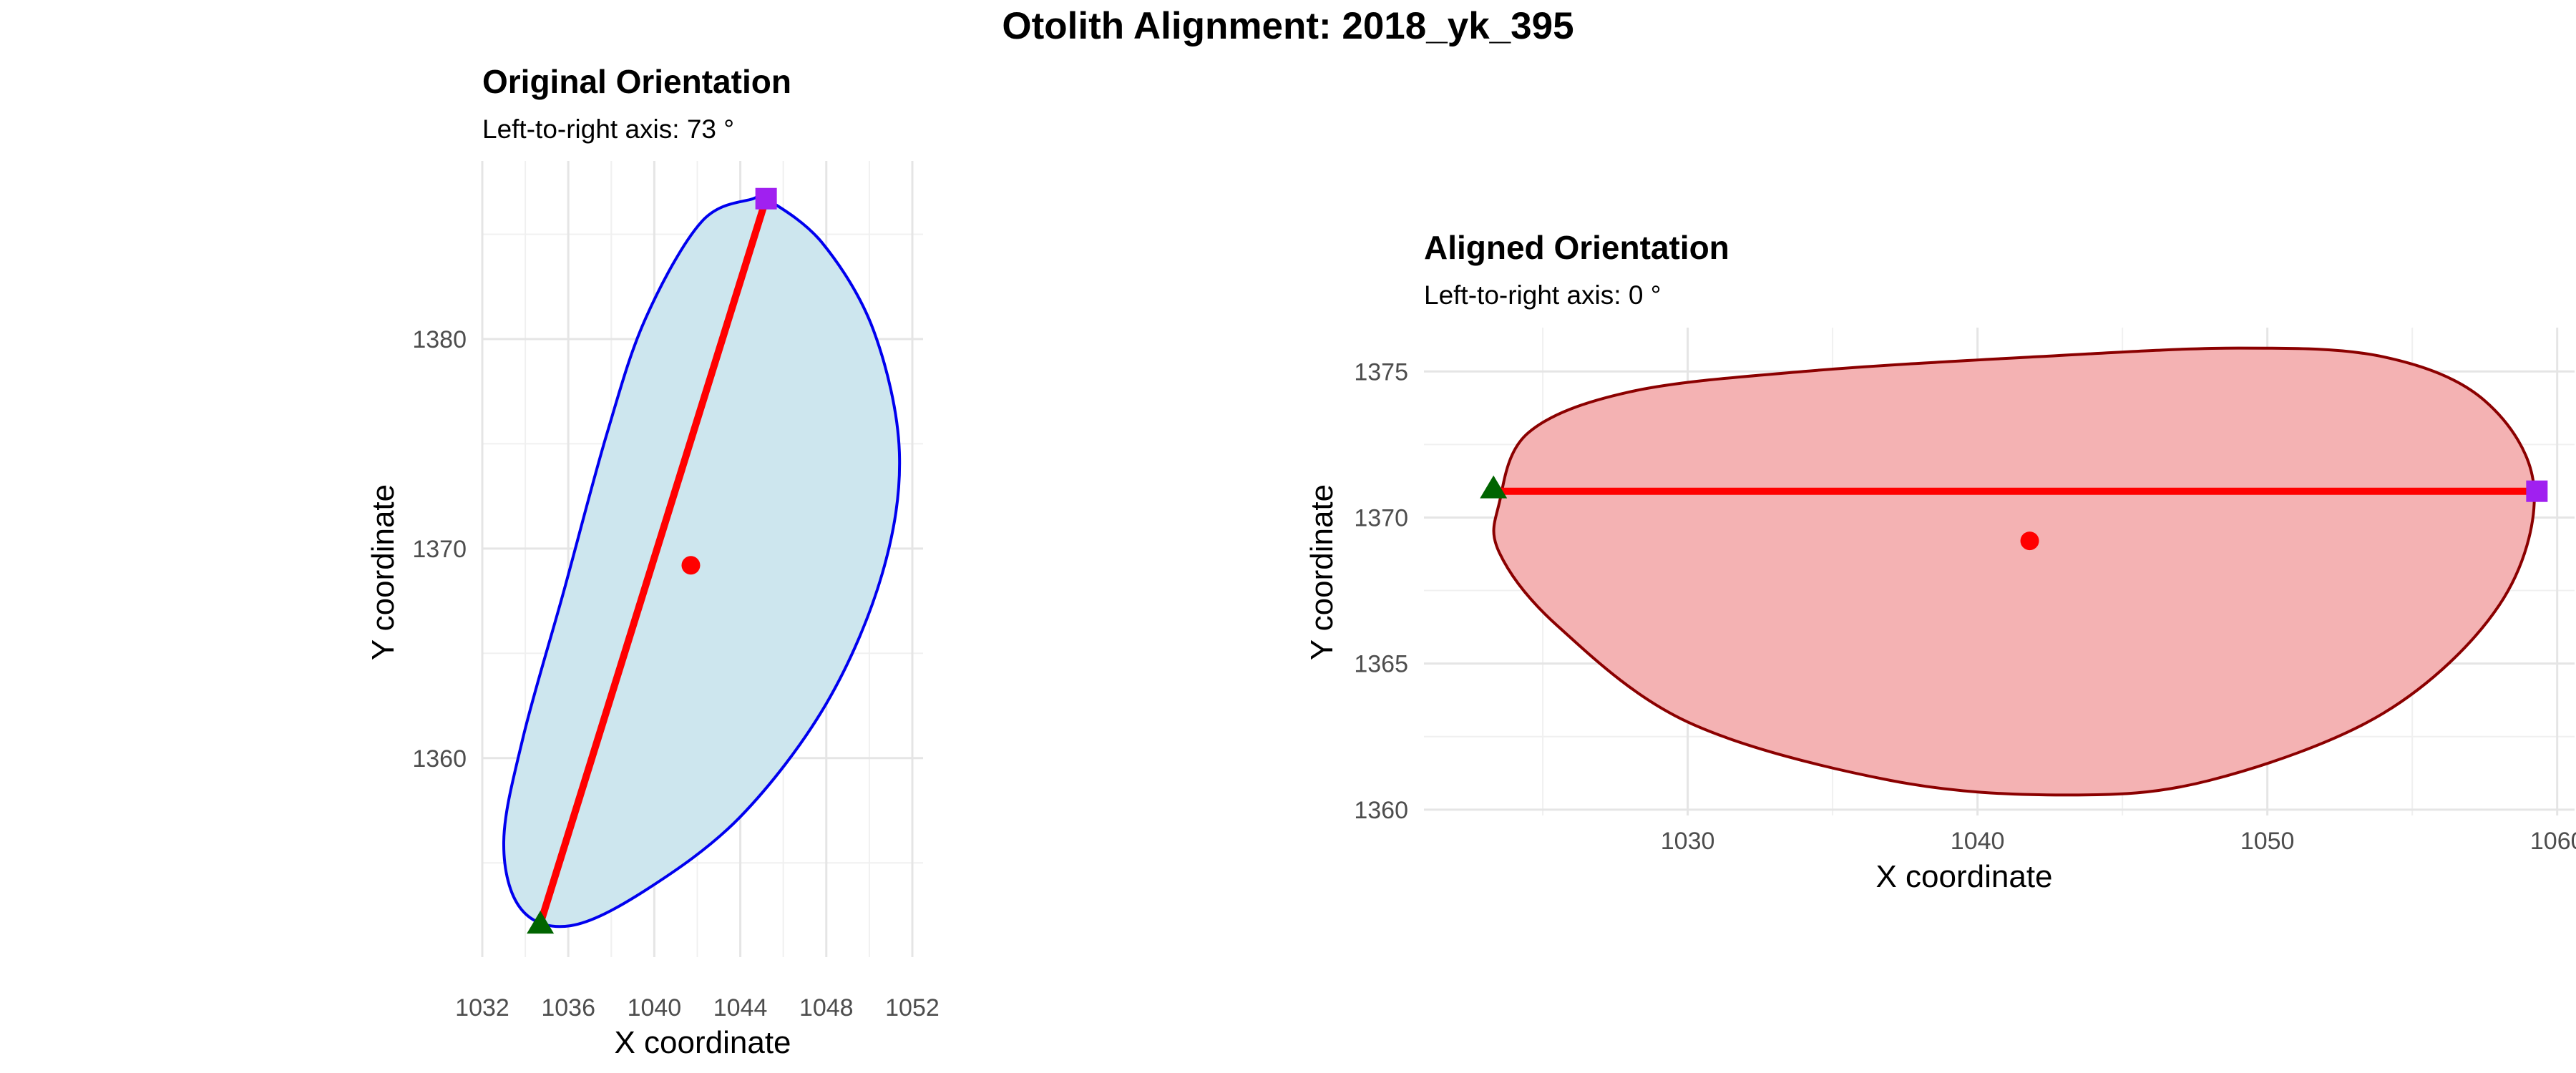 This screenshot has width=2576, height=1073. Describe the element at coordinates (826, 1007) in the screenshot. I see `x-tick-label: 1048` at that location.